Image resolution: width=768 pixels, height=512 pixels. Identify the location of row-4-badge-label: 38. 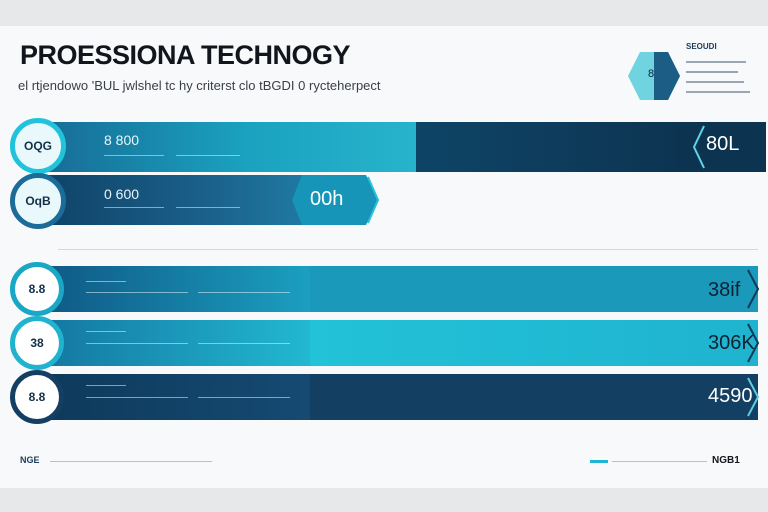
(37, 343).